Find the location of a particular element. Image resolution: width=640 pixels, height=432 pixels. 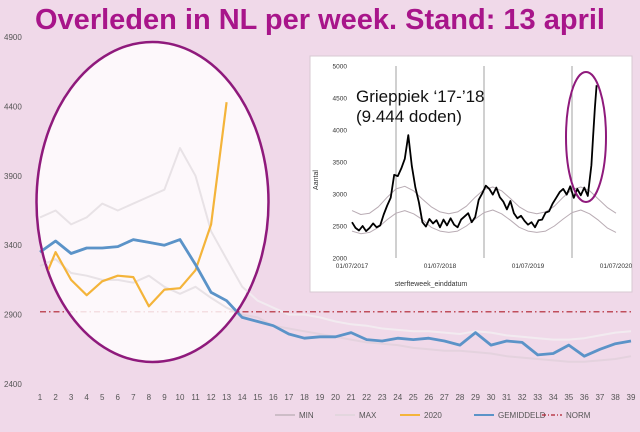

x-tick-label: 23 is located at coordinates (382, 397).